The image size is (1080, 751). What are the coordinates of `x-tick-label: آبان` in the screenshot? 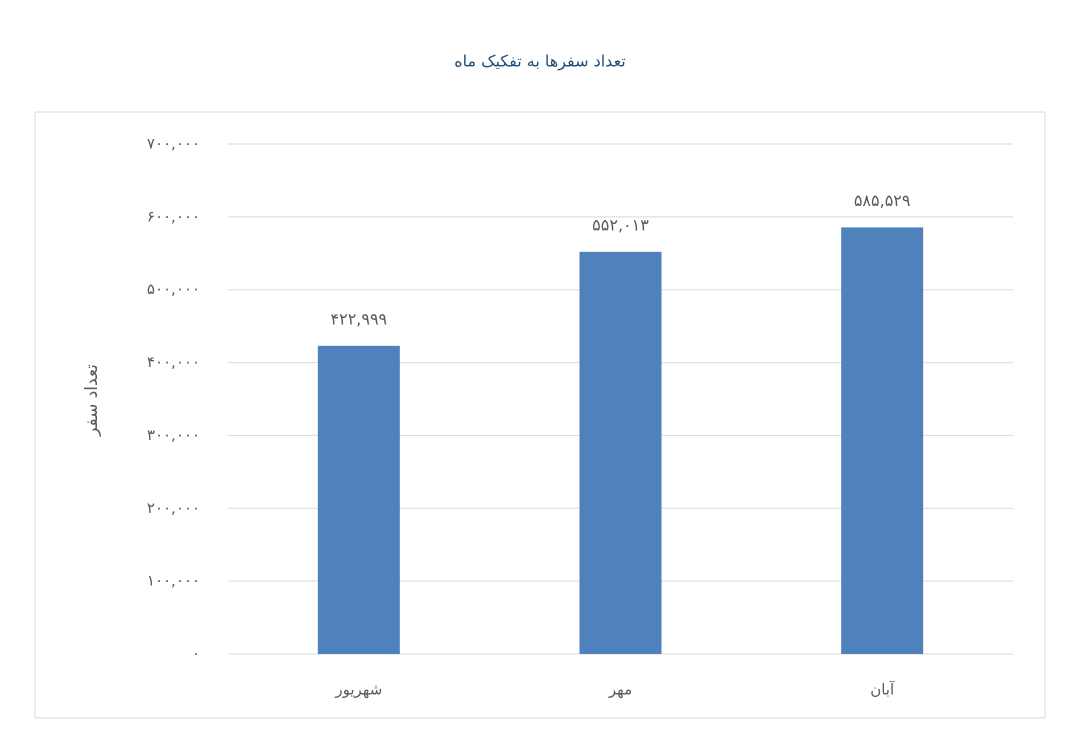 It's located at (882, 690).